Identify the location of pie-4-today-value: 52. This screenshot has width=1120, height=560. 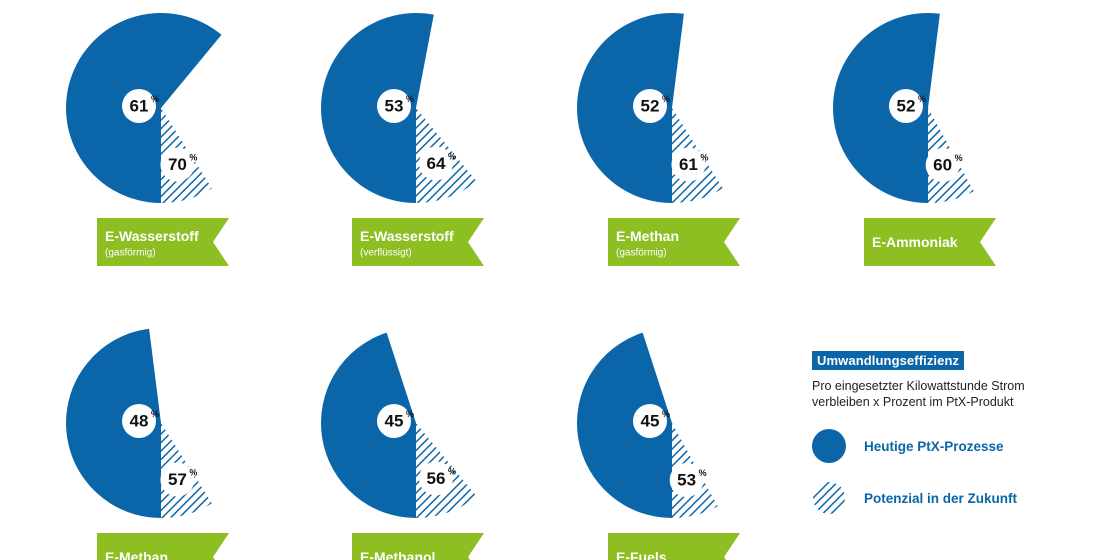
(906, 106).